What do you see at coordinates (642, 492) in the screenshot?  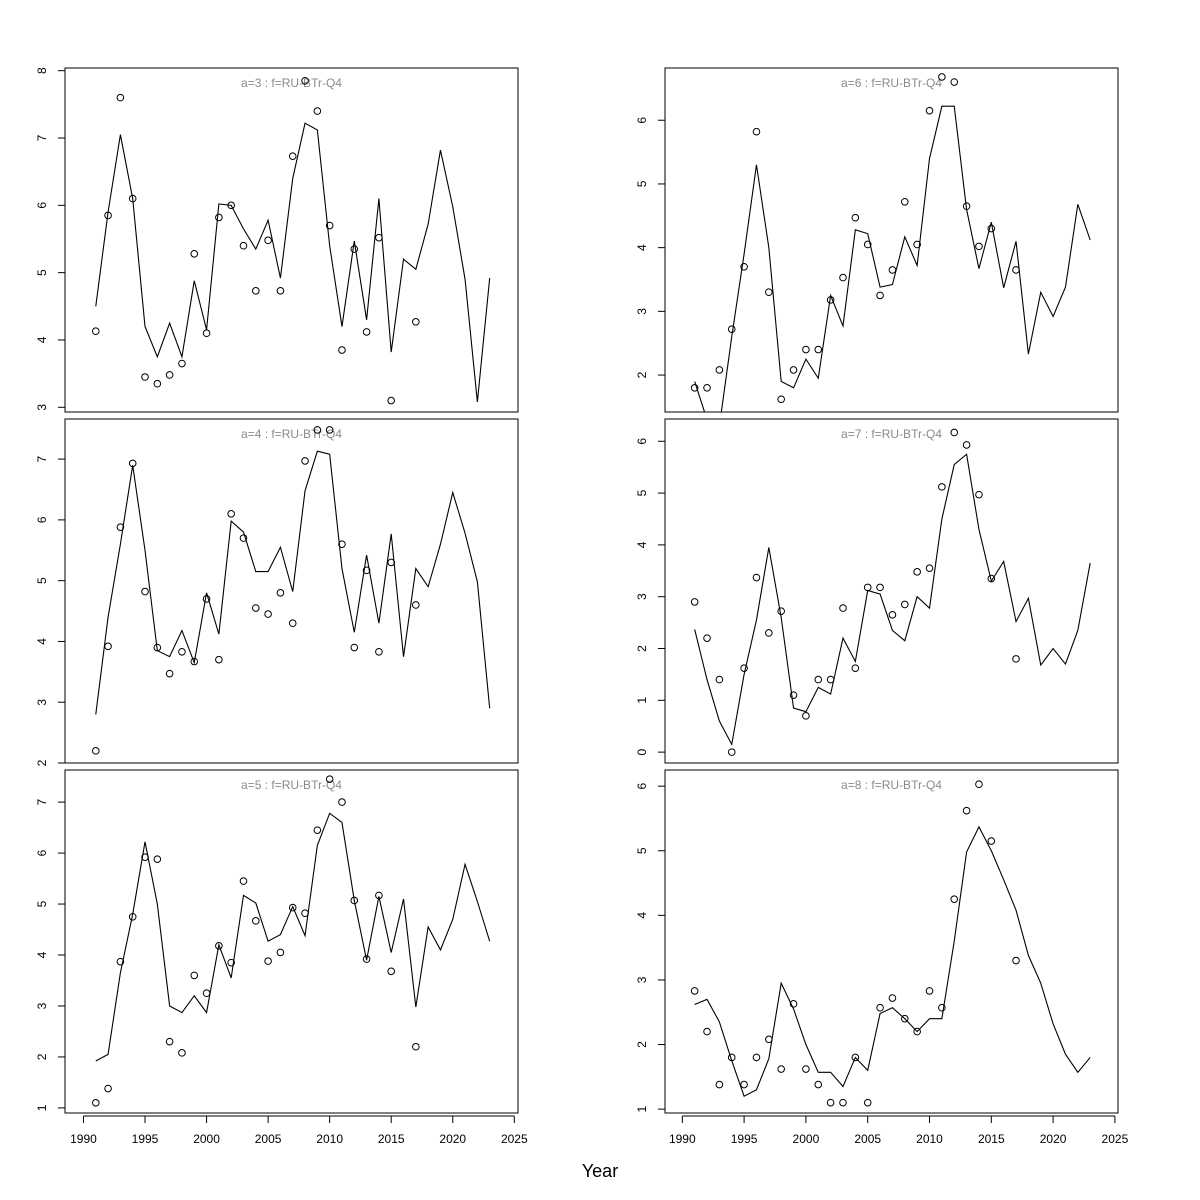 I see `y-tick-label: 5` at bounding box center [642, 492].